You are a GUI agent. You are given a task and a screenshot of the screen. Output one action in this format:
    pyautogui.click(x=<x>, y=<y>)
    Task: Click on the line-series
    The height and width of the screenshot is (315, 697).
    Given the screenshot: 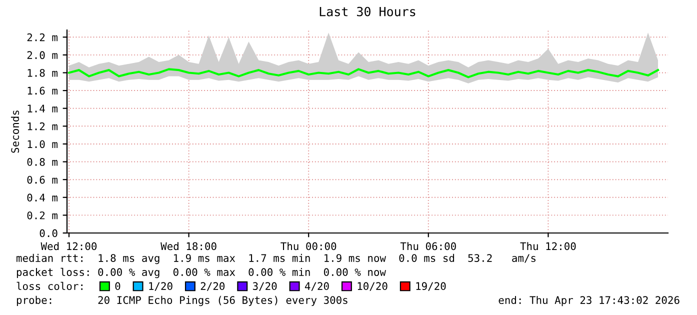 What is the action you would take?
    pyautogui.click(x=364, y=73)
    